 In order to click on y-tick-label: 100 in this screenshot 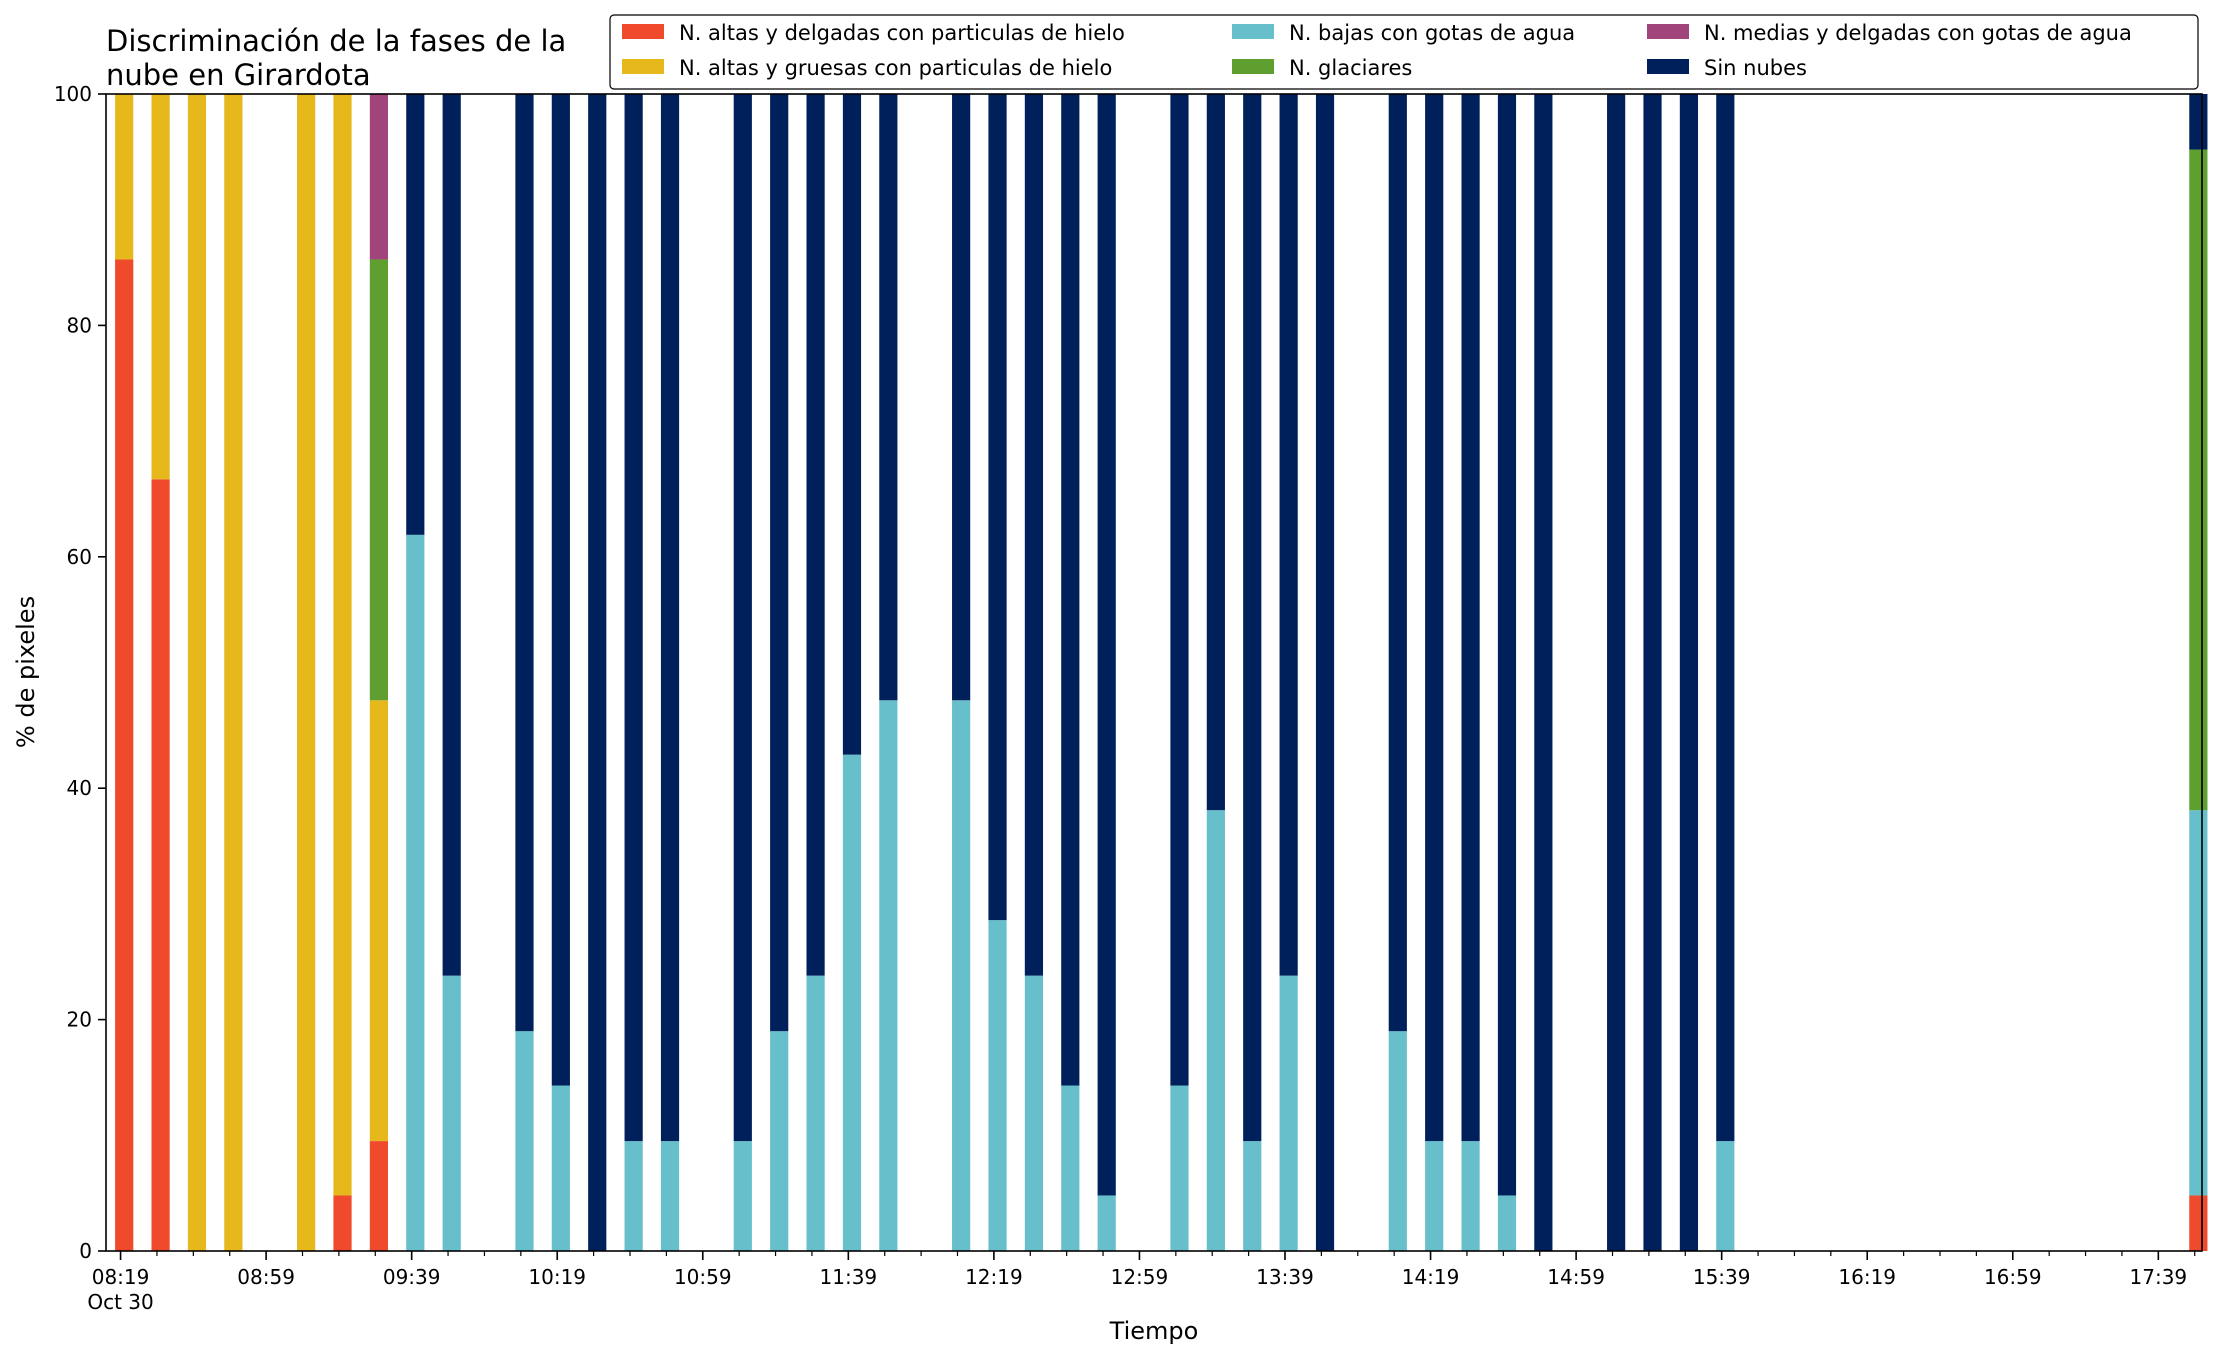, I will do `click(73, 94)`.